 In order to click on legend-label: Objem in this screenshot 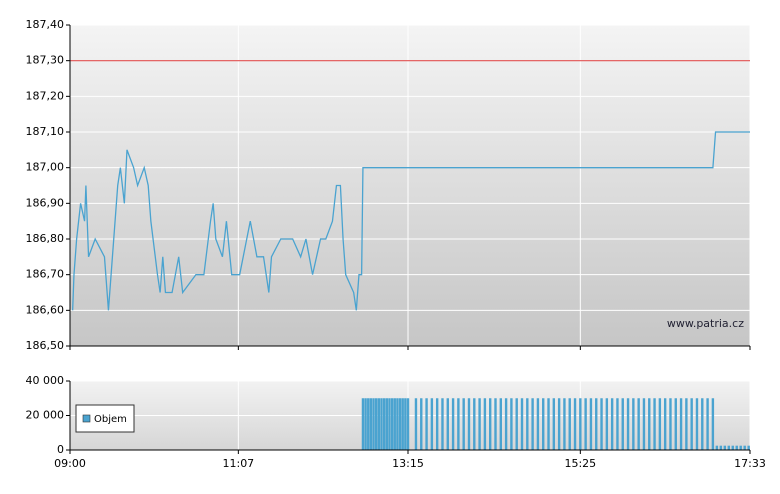, I will do `click(110, 419)`.